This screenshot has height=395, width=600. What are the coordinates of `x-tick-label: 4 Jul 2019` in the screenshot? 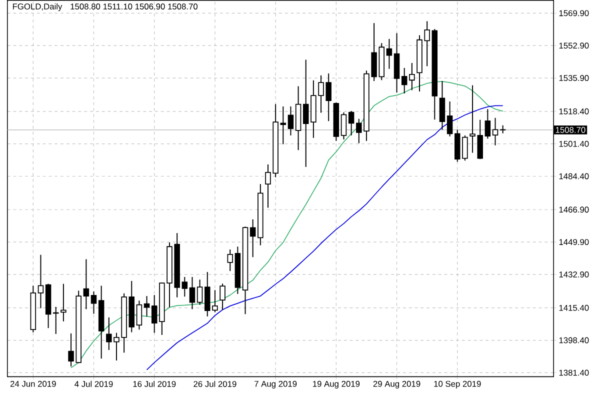 It's located at (93, 383).